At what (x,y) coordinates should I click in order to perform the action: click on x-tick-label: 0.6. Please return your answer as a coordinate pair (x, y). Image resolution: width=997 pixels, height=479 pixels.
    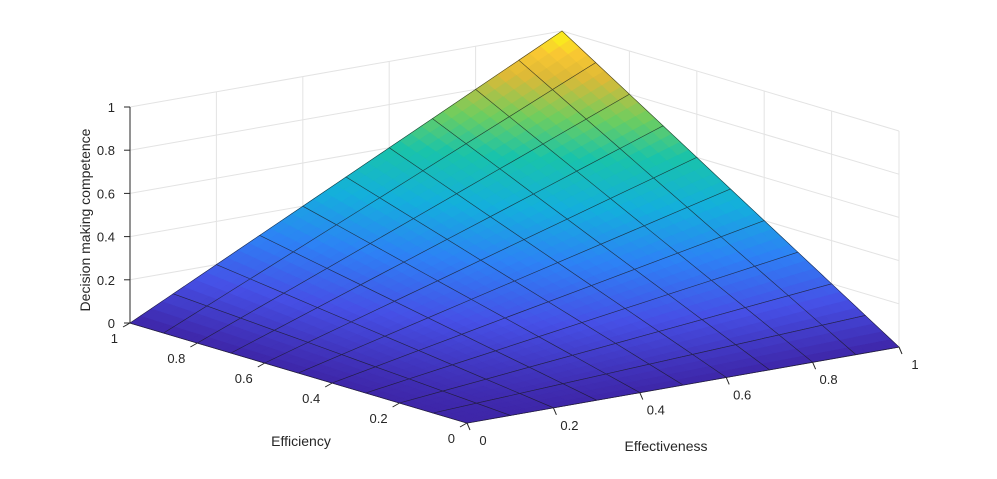
    Looking at the image, I should click on (742, 394).